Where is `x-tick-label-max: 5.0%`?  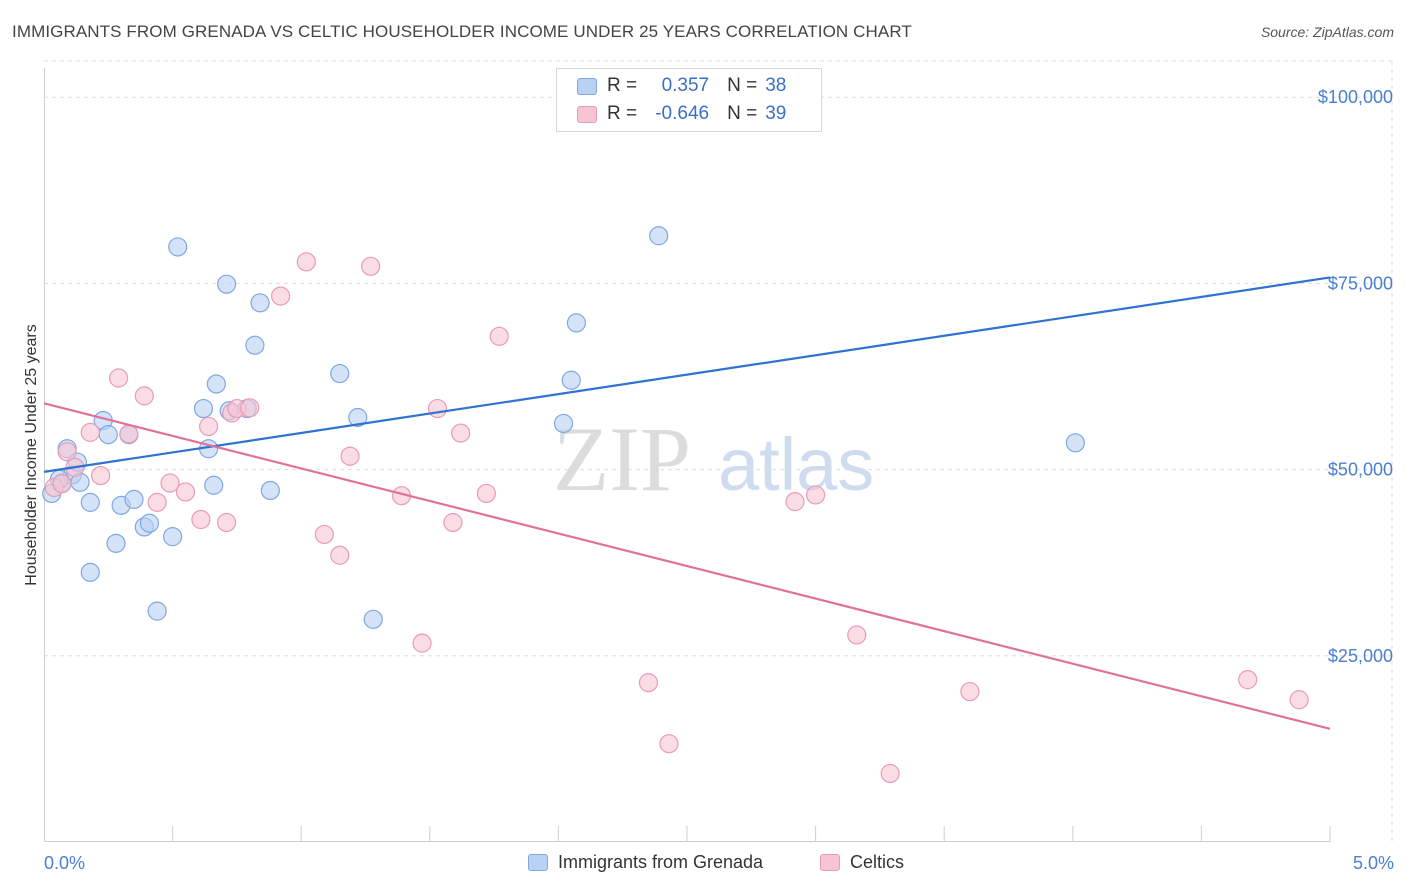
x-tick-label-max: 5.0% is located at coordinates (1373, 863).